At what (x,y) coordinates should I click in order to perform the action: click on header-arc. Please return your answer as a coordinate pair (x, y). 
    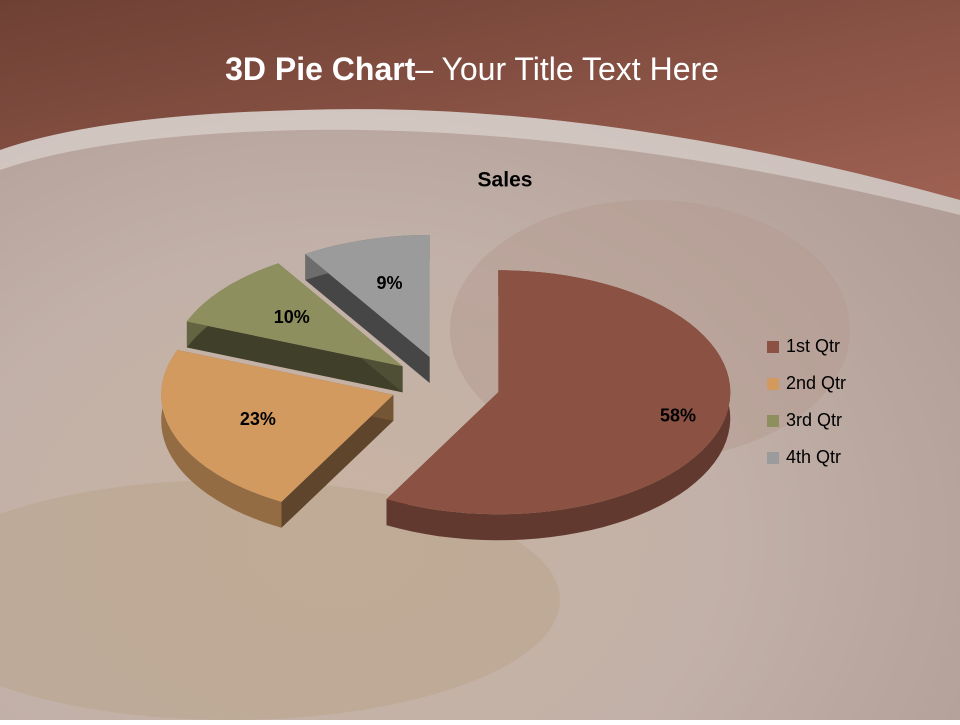
    Looking at the image, I should click on (480, 162).